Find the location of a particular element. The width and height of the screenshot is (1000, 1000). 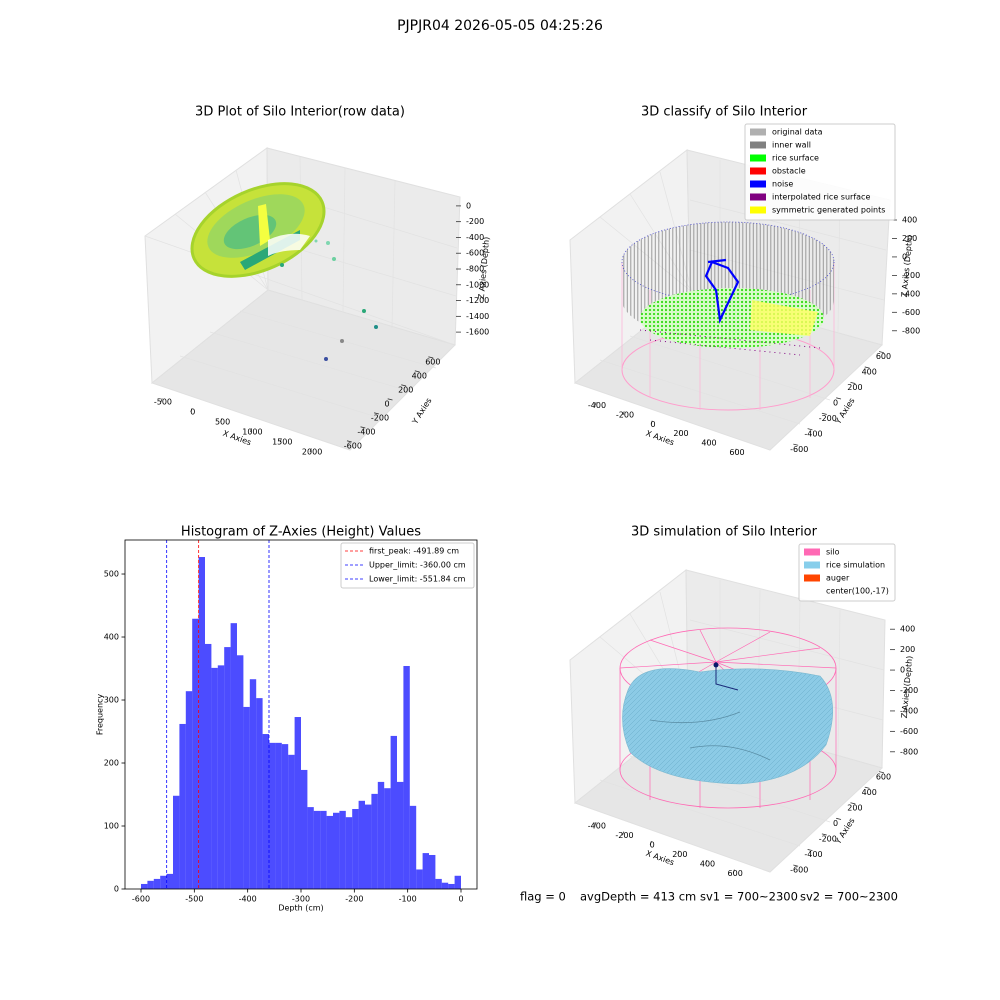

chart-title: Histogram of Z-Axies (Height) Values is located at coordinates (301, 532).